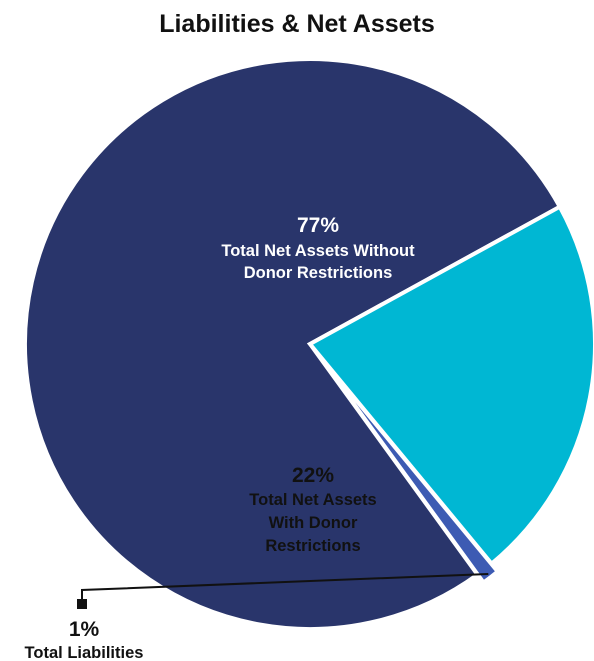 The width and height of the screenshot is (594, 661). I want to click on slice-value-label-total-liabilities: 1%, so click(84, 629).